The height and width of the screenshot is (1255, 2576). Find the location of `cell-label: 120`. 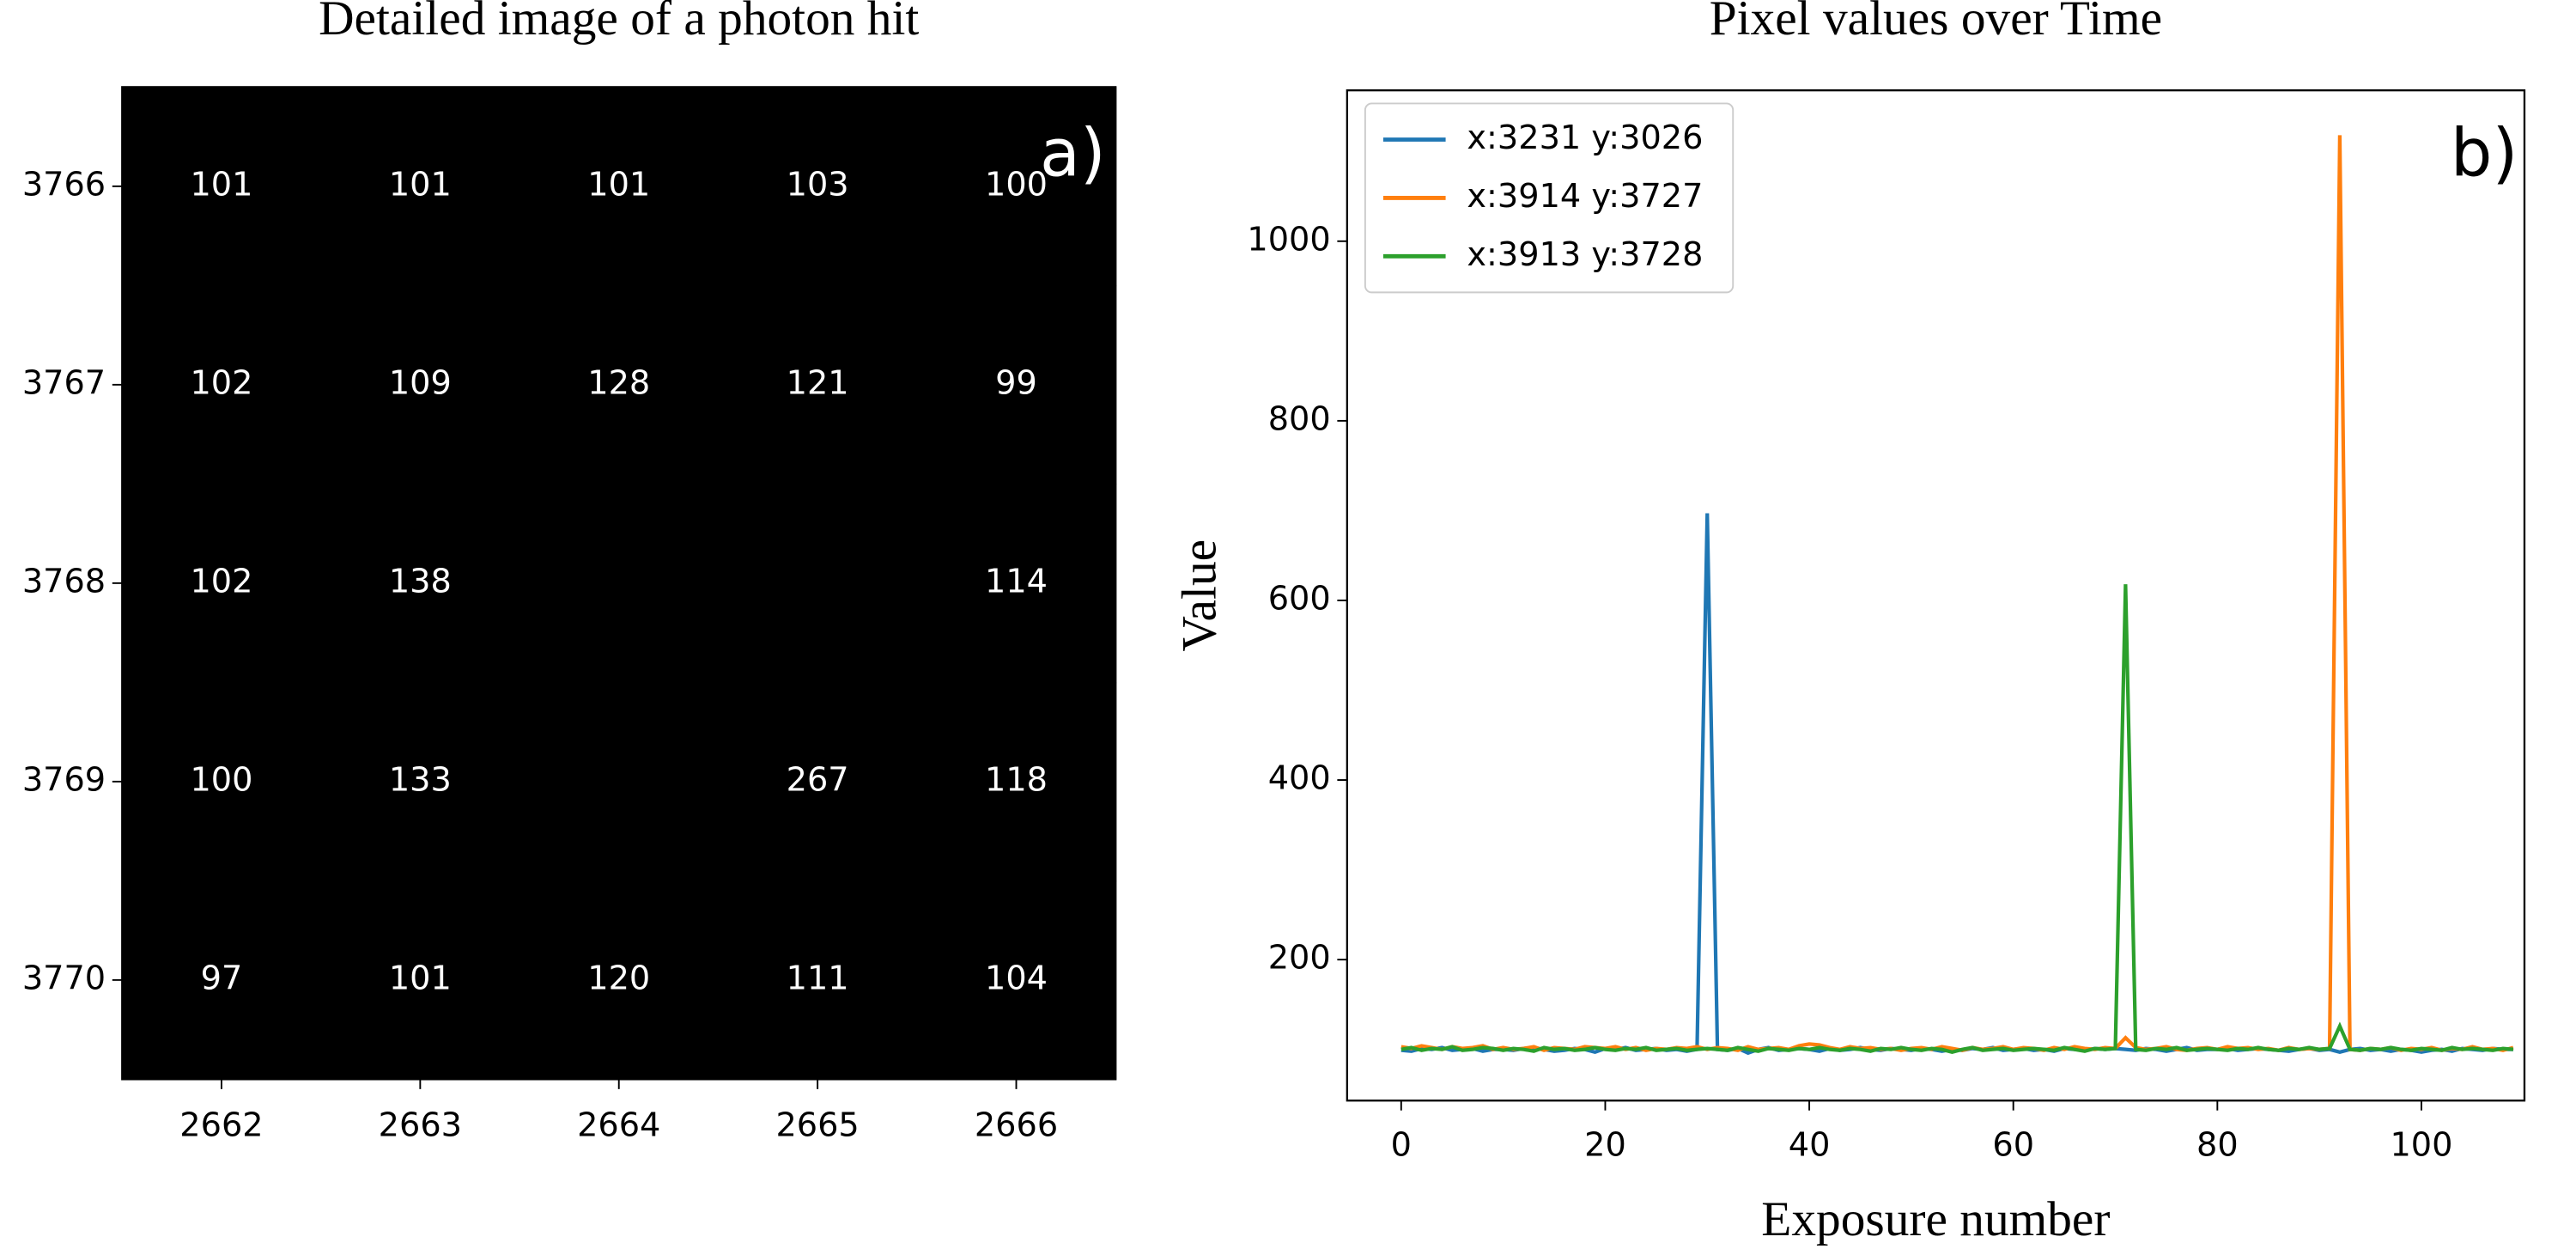

cell-label: 120 is located at coordinates (618, 978).